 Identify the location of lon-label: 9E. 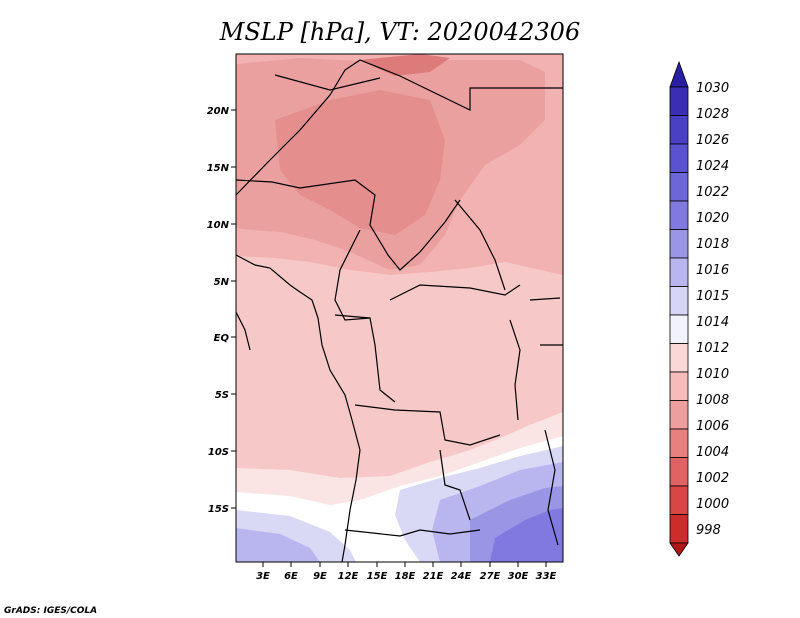
(320, 576).